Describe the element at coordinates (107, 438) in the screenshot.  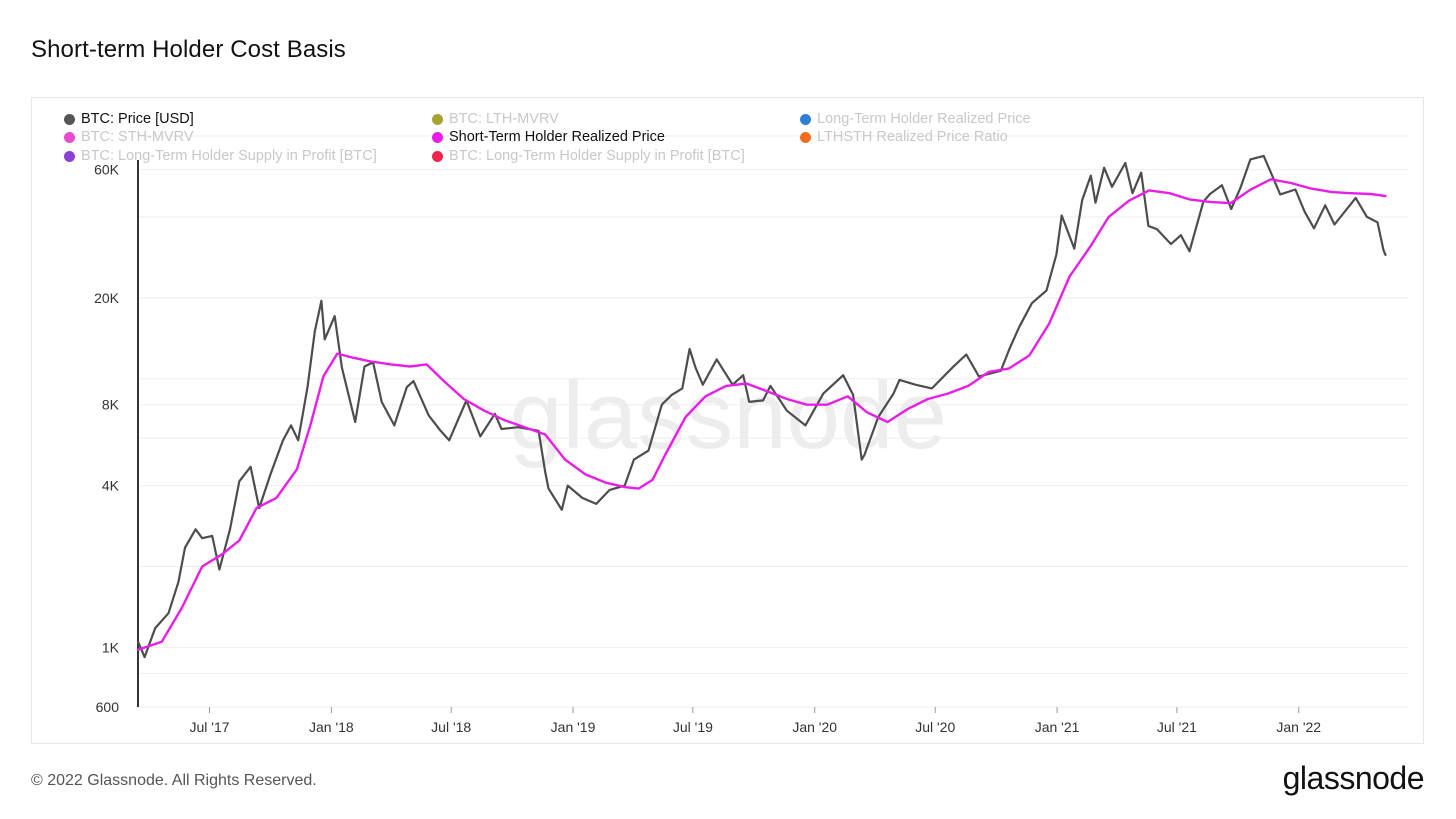
I see `y-axis-ticks: 600 1K 4K 8K 20K 60K` at that location.